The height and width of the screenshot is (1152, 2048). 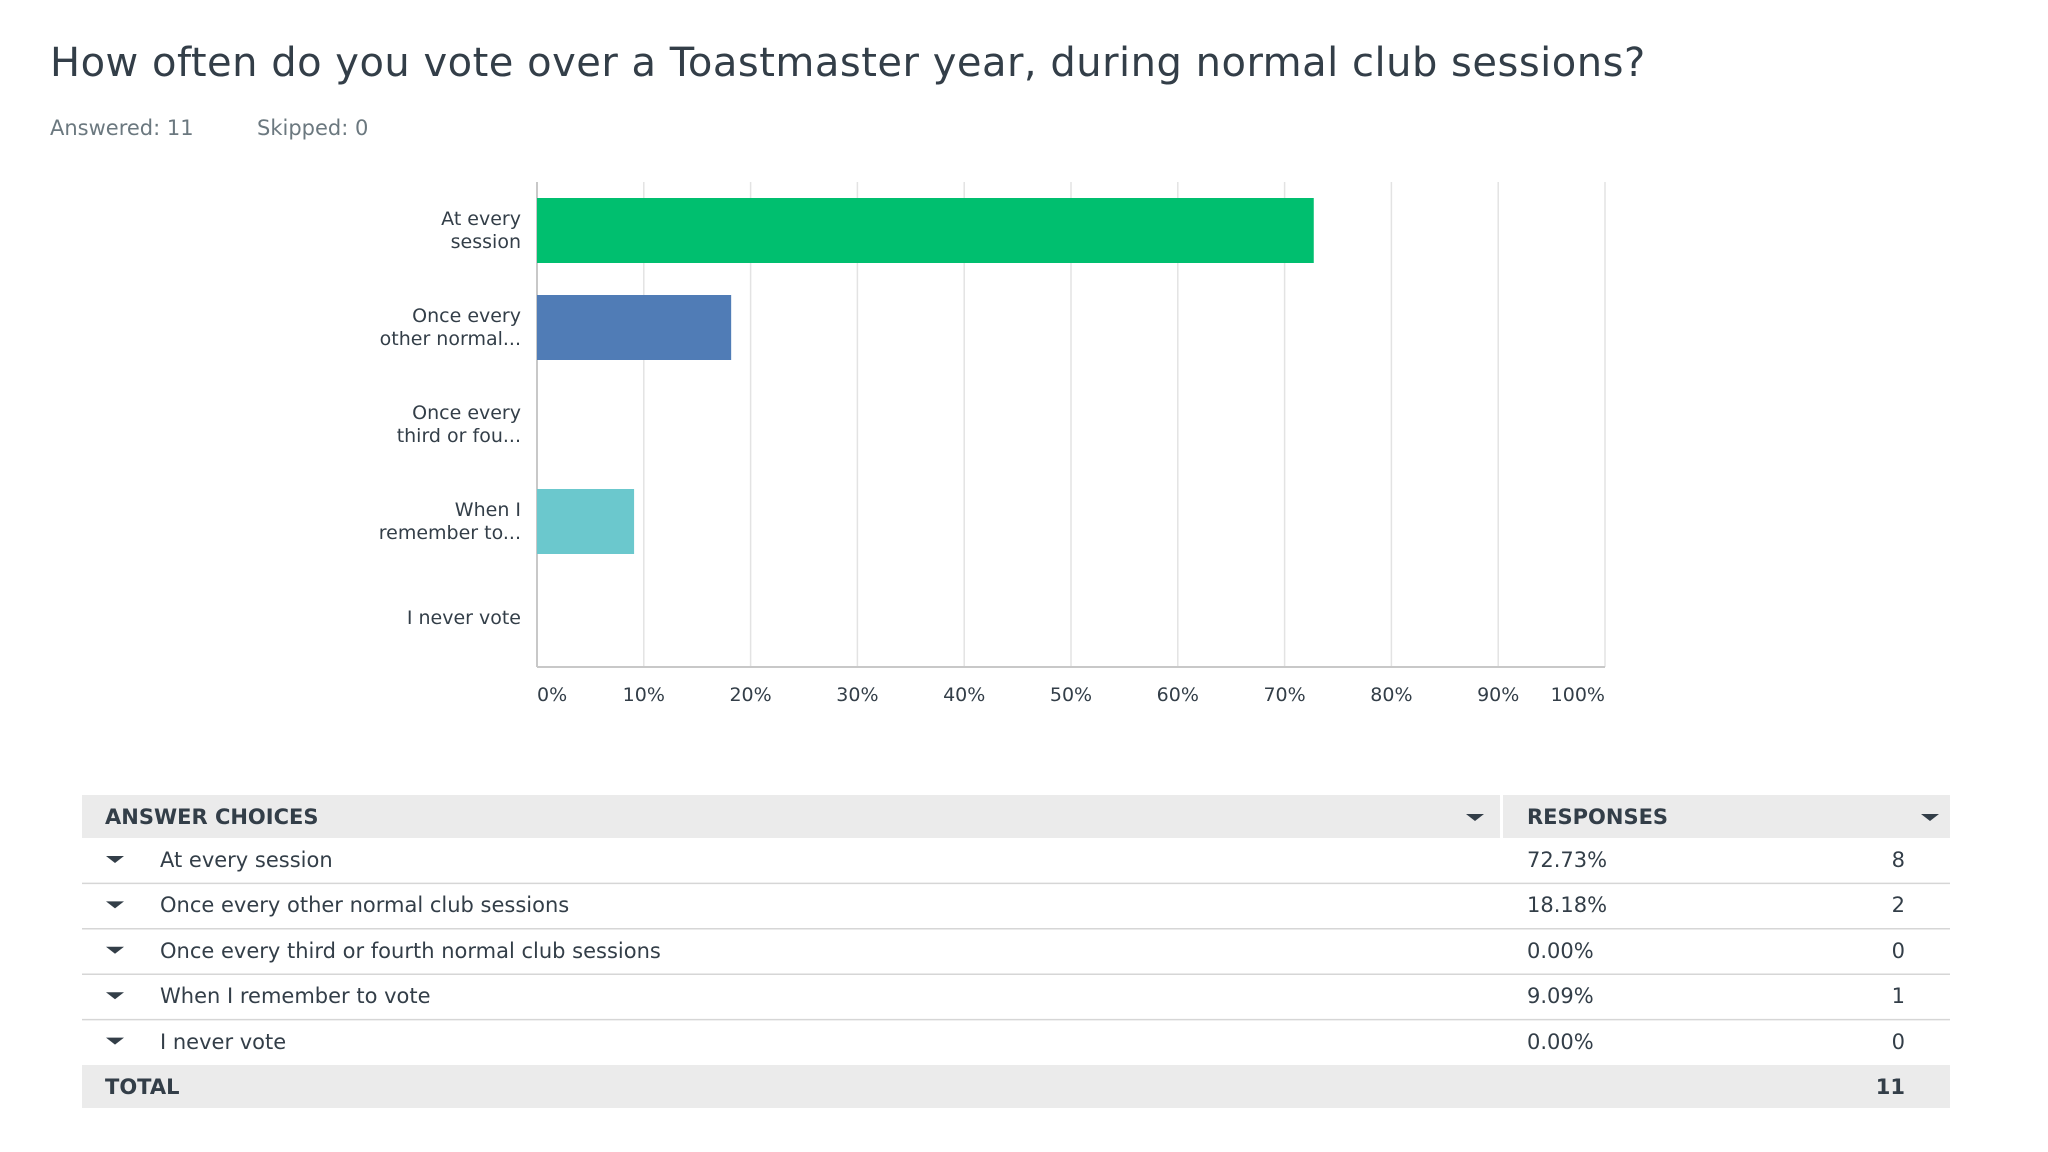 What do you see at coordinates (750, 695) in the screenshot?
I see `x-tick-label: 20%` at bounding box center [750, 695].